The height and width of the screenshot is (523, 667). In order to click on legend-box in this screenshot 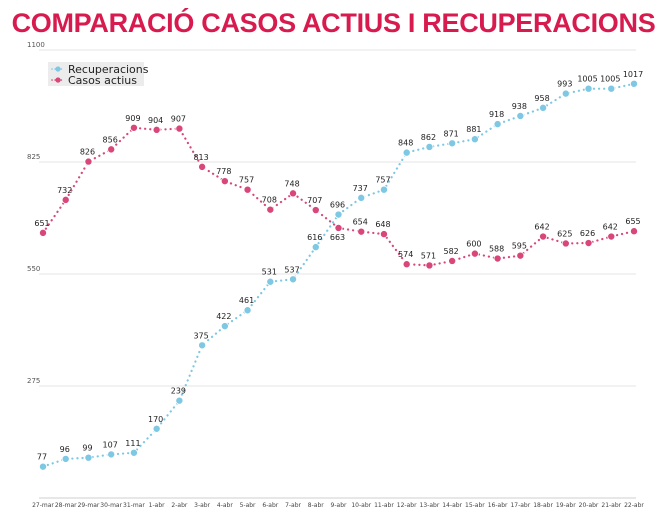, I will do `click(96, 74)`.